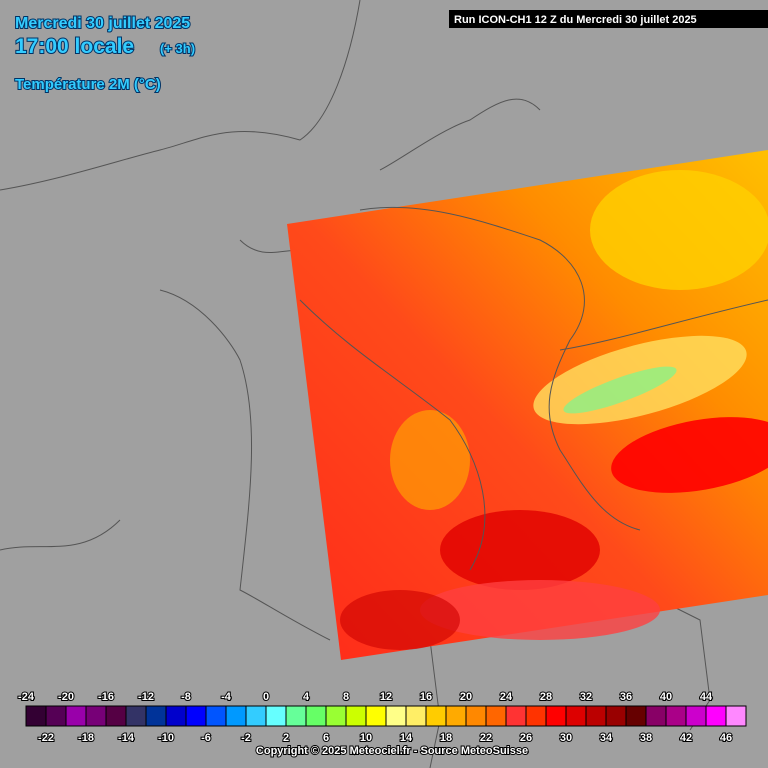 This screenshot has width=768, height=768. What do you see at coordinates (286, 738) in the screenshot?
I see `legend-label: 2` at bounding box center [286, 738].